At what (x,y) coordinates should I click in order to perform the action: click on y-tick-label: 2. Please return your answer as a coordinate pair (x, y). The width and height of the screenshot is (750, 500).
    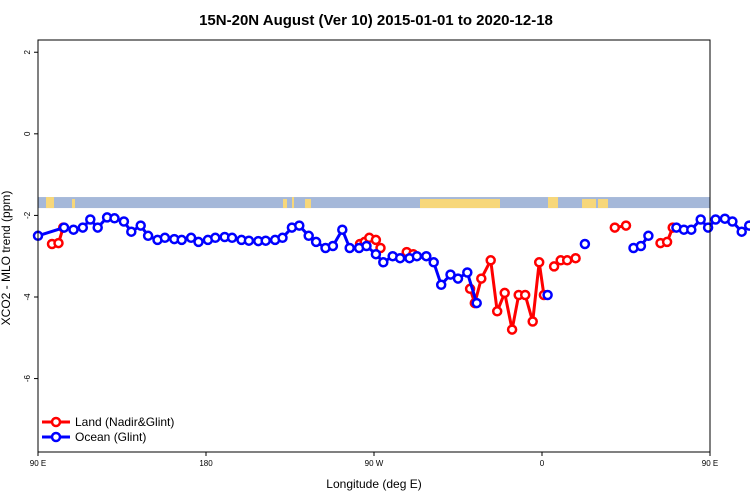
    Looking at the image, I should click on (27, 51).